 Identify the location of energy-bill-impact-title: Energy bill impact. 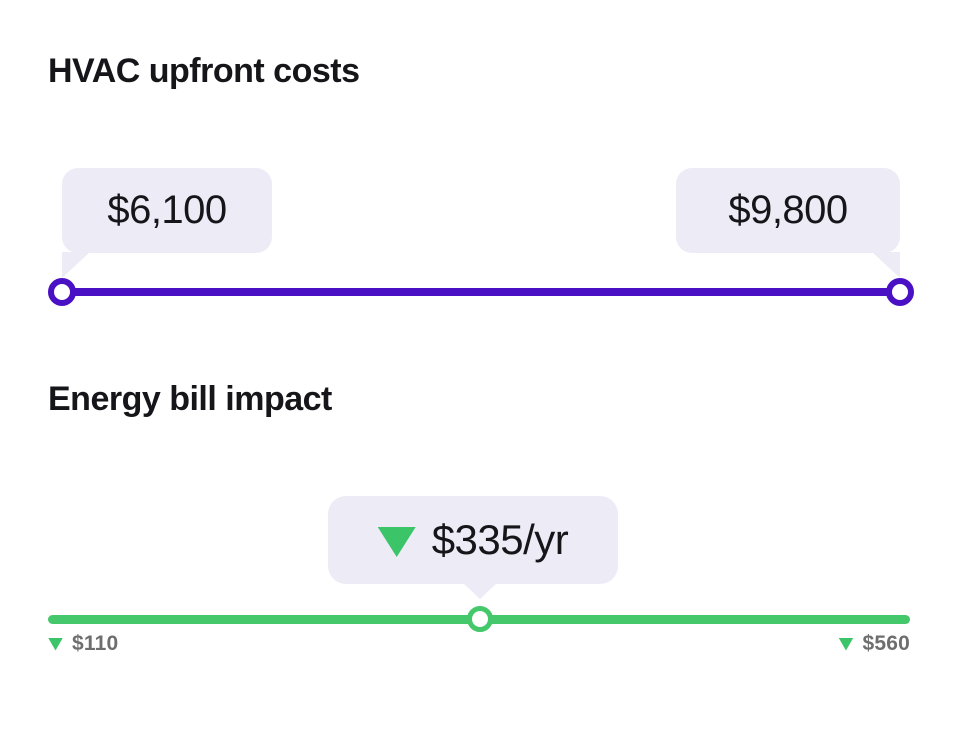
(190, 399).